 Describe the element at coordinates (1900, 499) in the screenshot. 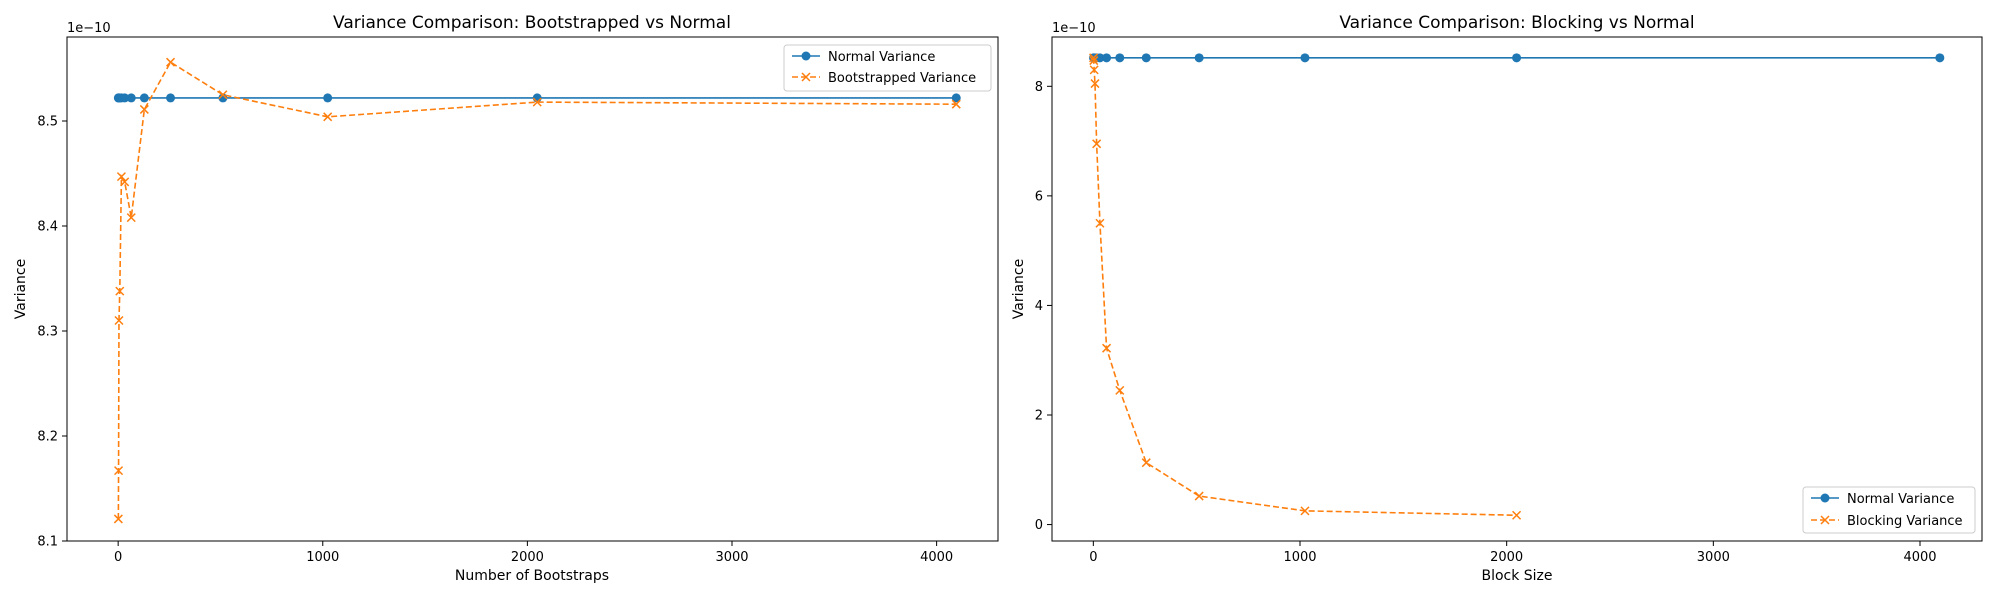

I see `chart-2-legend-label-normal: Normal Variance` at that location.